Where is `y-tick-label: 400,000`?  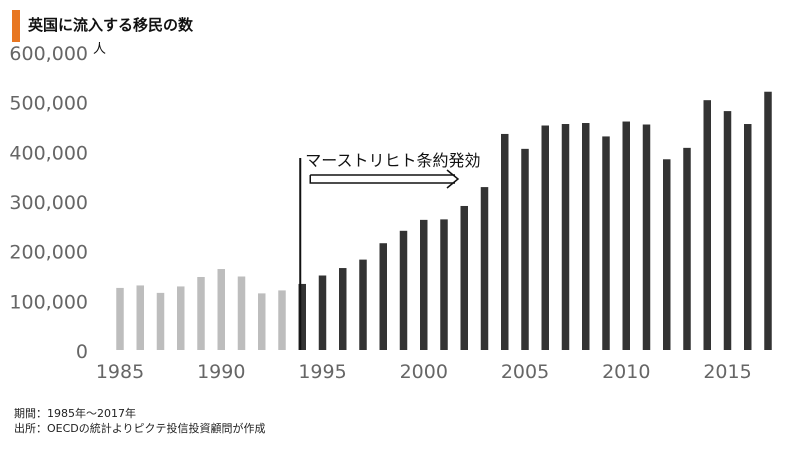 y-tick-label: 400,000 is located at coordinates (48, 153).